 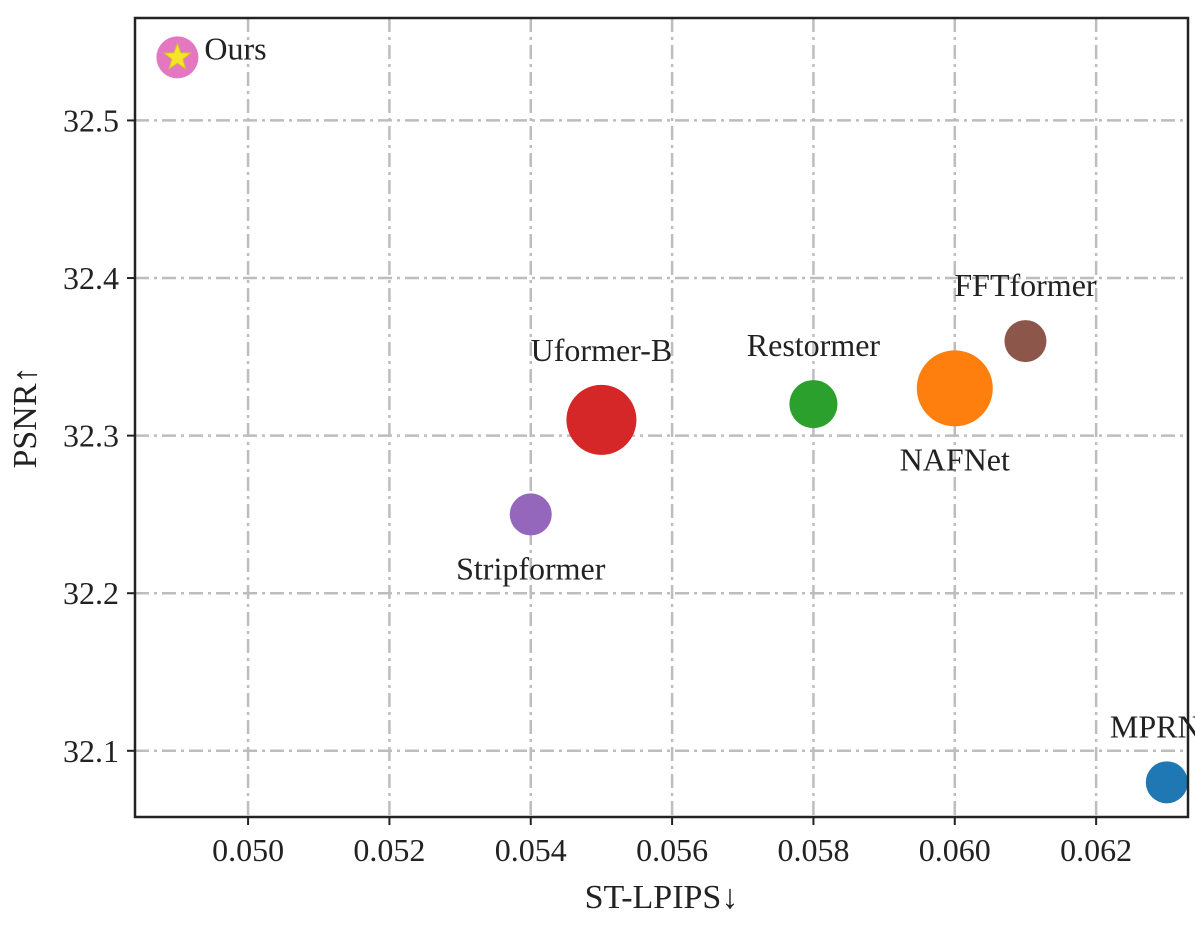 I want to click on point-mprnet: MPRNet, so click(x=1152, y=756).